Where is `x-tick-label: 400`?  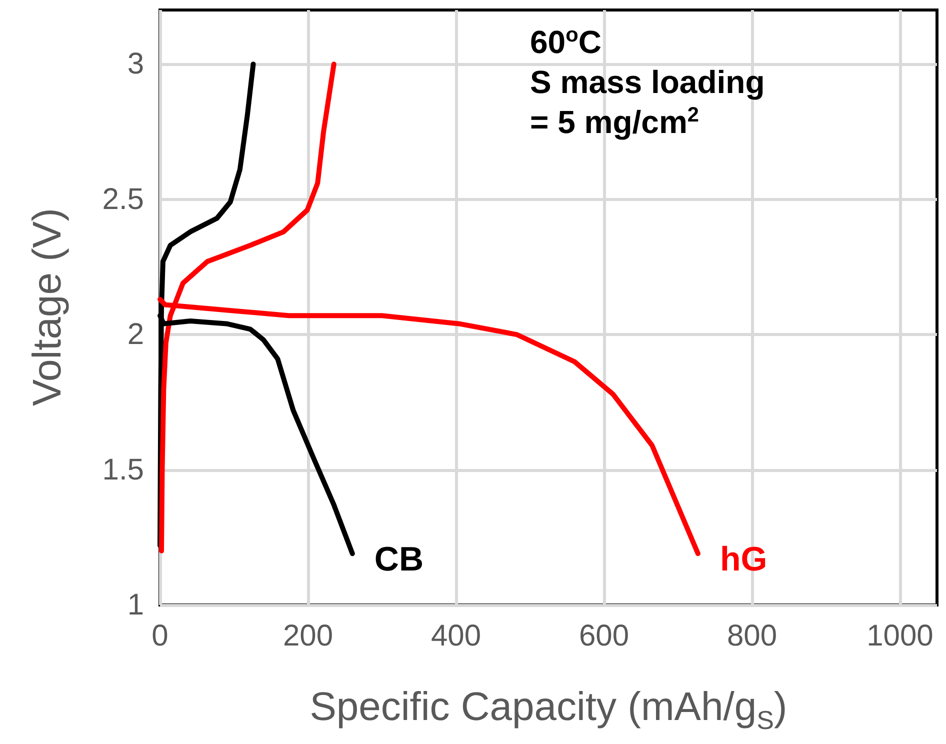
x-tick-label: 400 is located at coordinates (456, 636).